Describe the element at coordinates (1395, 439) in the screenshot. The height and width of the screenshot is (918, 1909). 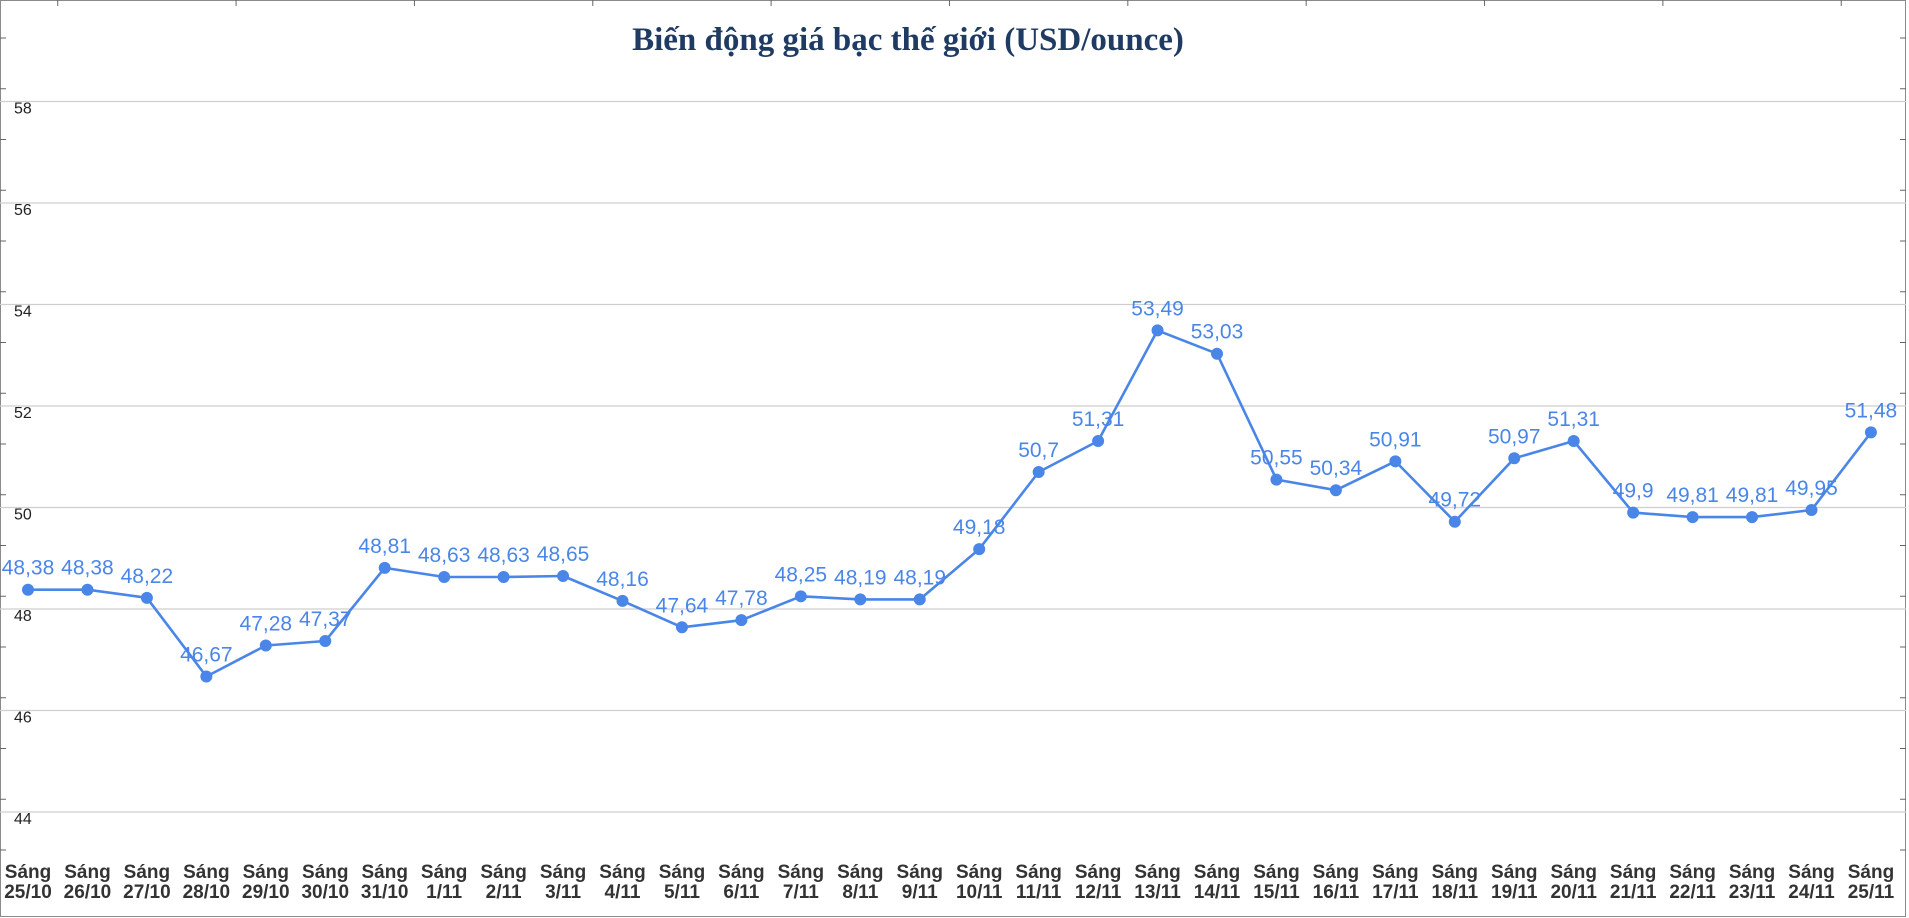
I see `data-label: 50,91` at that location.